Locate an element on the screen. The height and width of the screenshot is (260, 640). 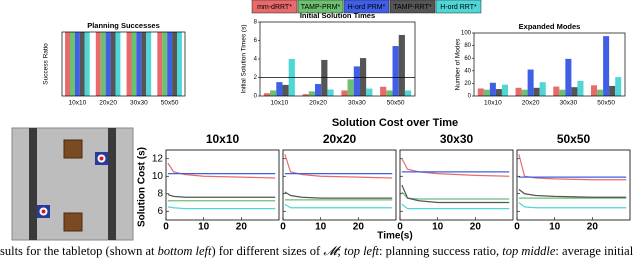
y-axis-label: Solution Cost (s) is located at coordinates (142, 187).